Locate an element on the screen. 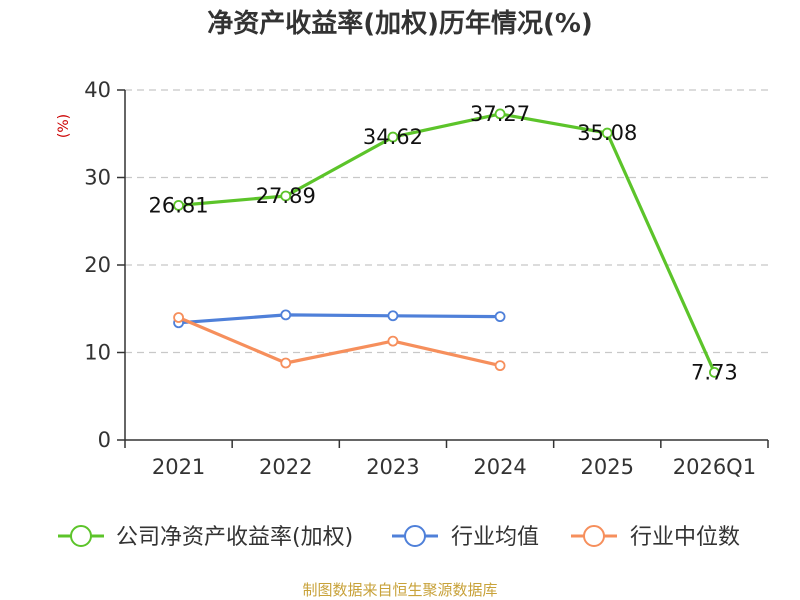 The width and height of the screenshot is (800, 600). legend-label-1: 行业均值 is located at coordinates (495, 537).